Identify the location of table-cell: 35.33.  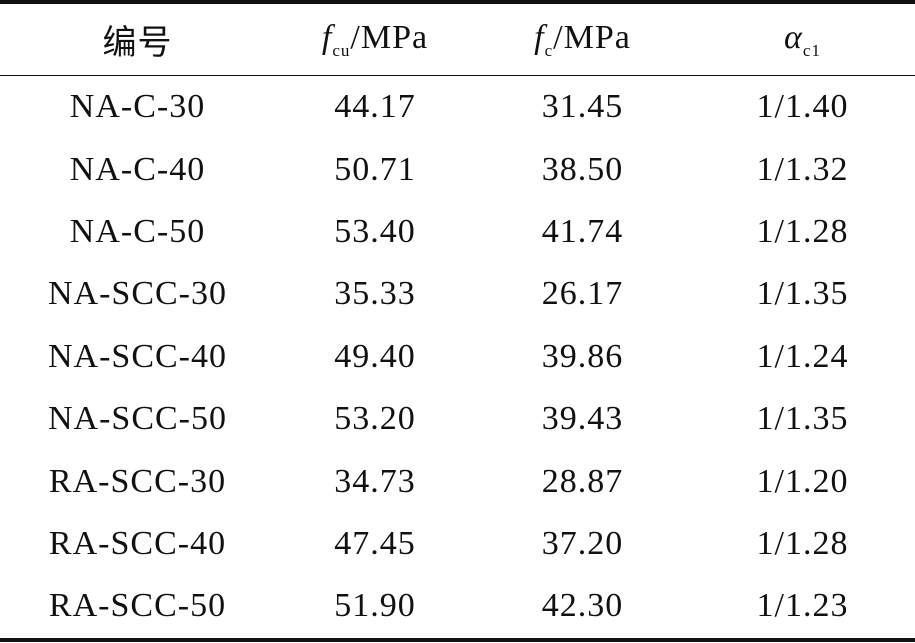
(375, 294).